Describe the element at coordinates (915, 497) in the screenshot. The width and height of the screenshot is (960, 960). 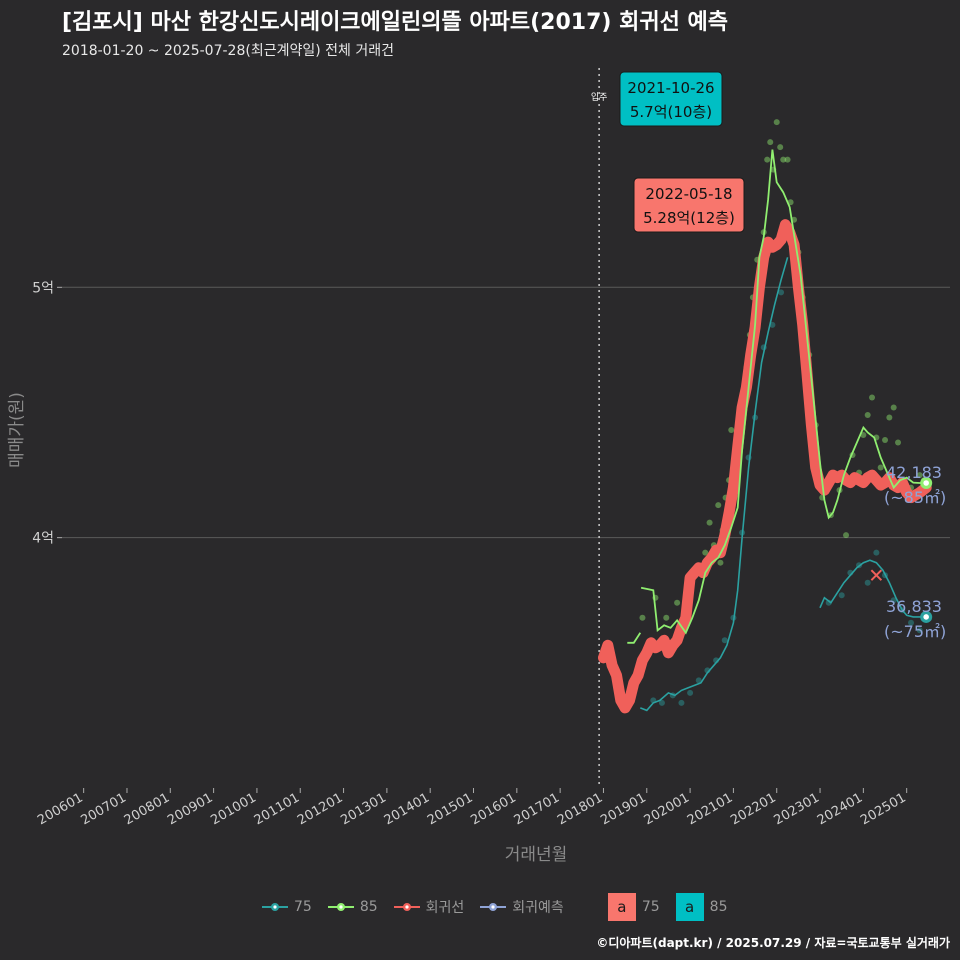
I see `end-sublabel-85: (~85㎡)` at that location.